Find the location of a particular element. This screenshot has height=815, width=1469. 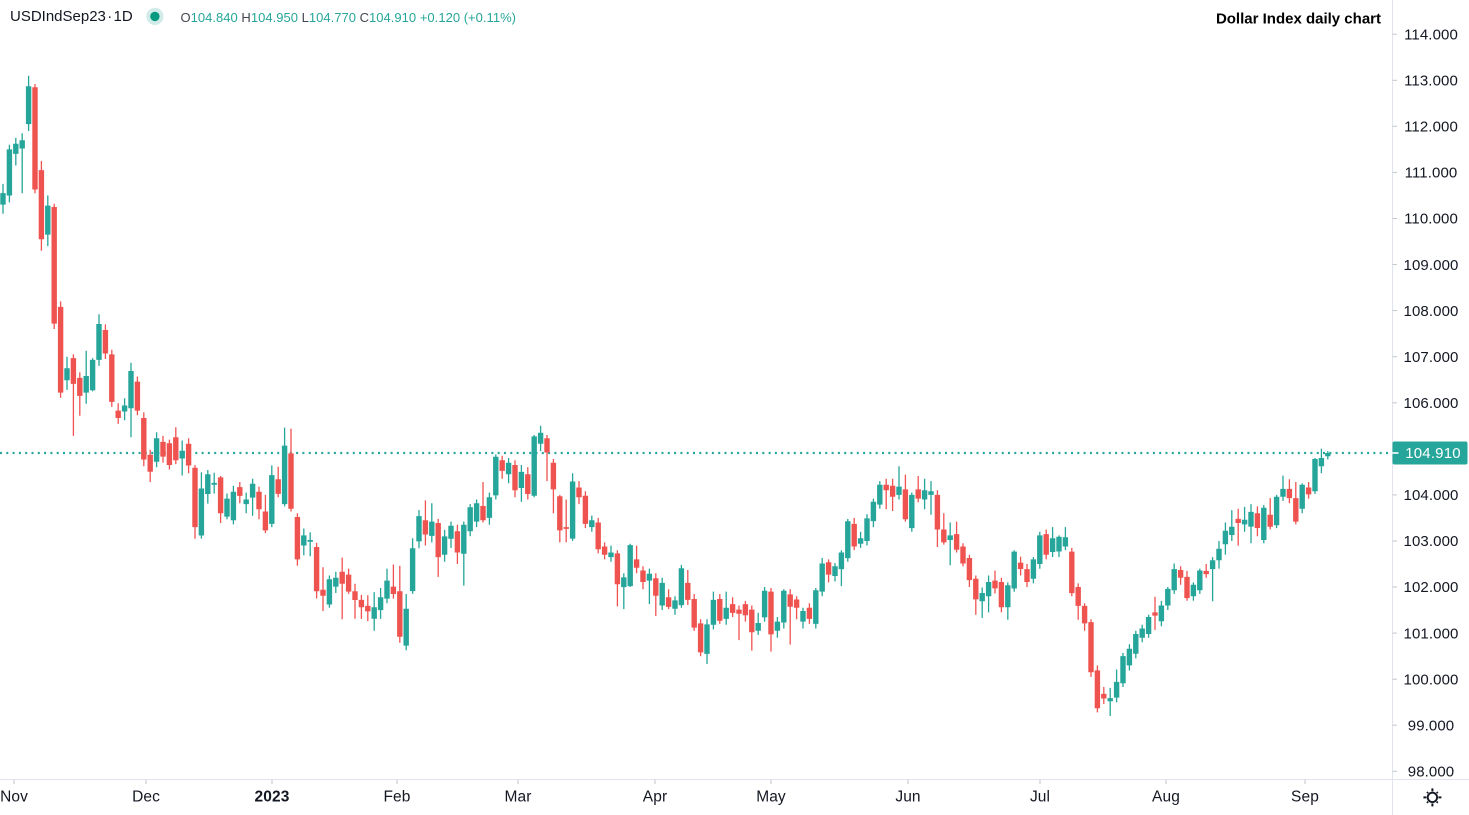

svg-text: 1D is located at coordinates (123, 16).